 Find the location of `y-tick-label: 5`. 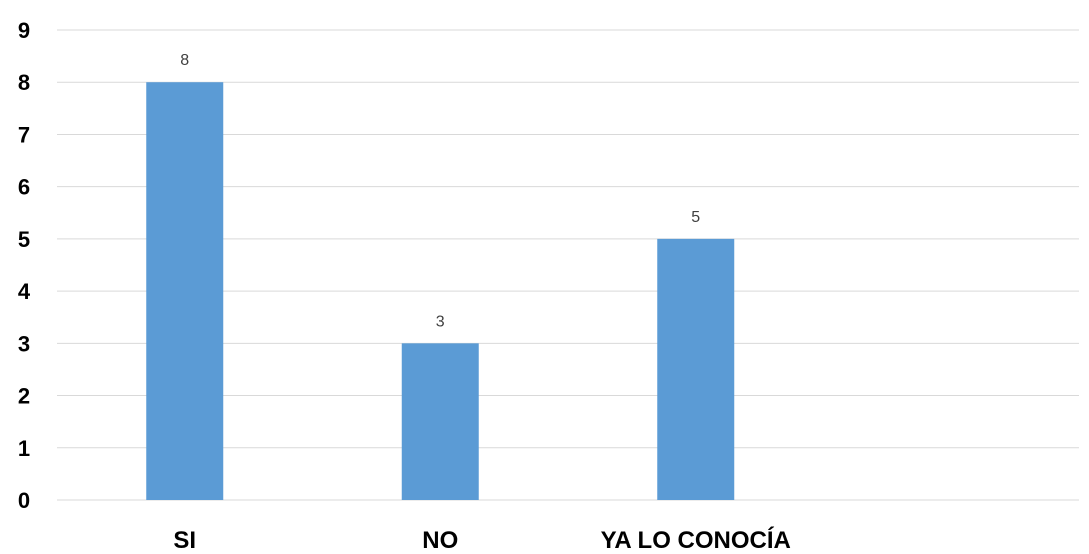

y-tick-label: 5 is located at coordinates (24, 239).